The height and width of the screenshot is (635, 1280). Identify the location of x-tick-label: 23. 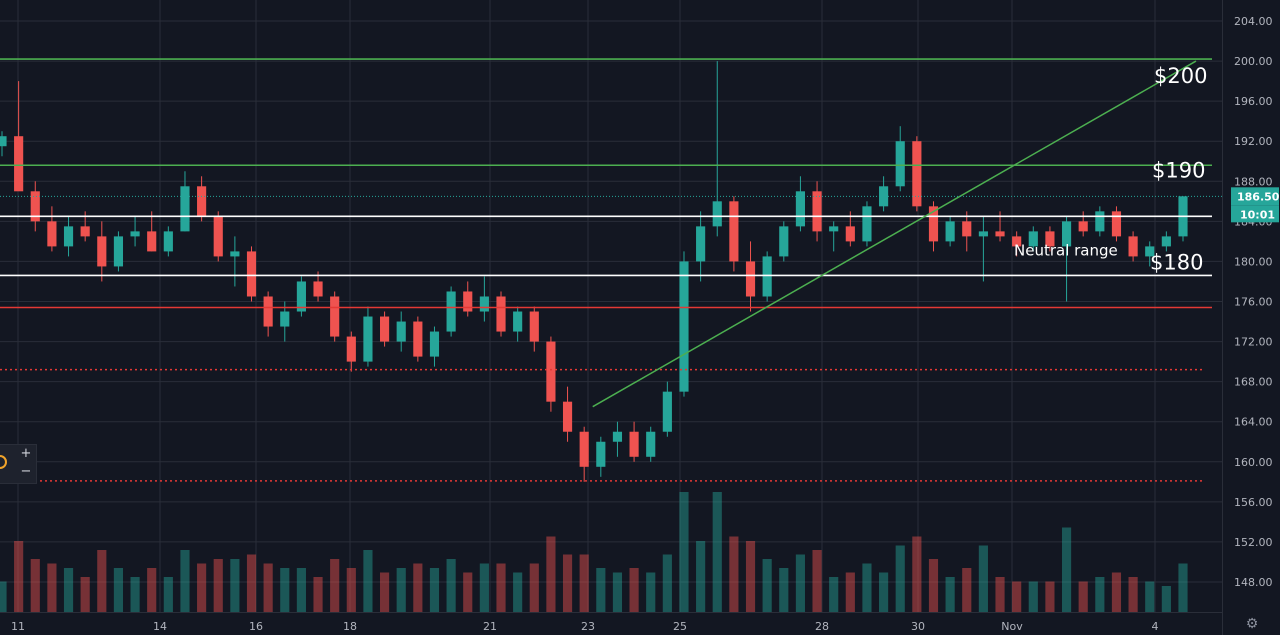
(588, 626).